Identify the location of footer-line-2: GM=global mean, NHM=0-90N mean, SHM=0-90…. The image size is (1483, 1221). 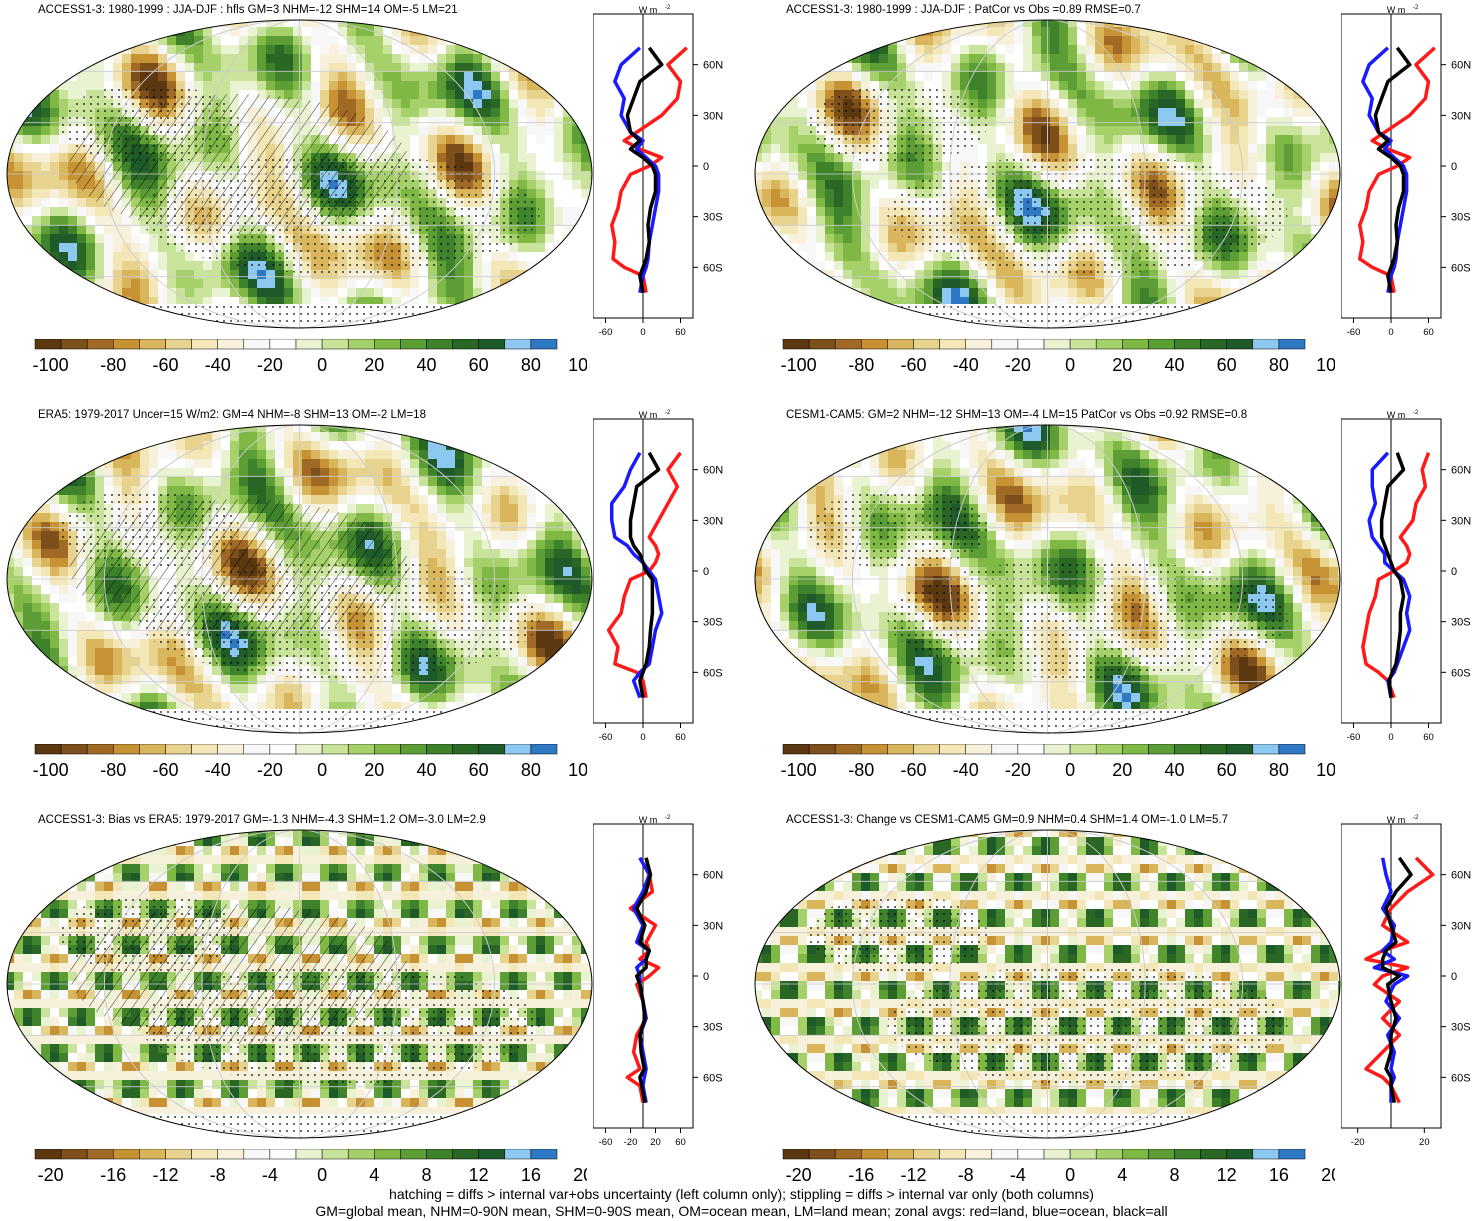
(741, 1211).